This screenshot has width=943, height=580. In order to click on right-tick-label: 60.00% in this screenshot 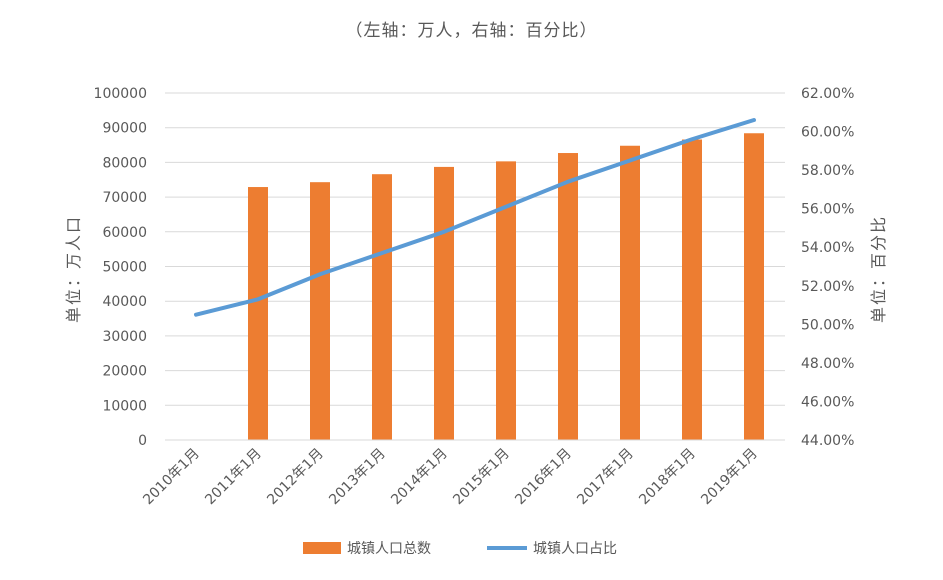, I will do `click(827, 133)`.